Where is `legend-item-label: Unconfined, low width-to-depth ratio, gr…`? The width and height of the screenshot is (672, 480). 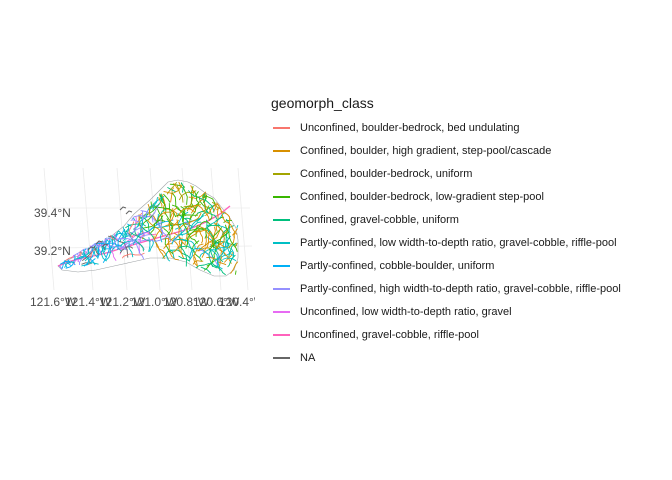 legend-item-label: Unconfined, low width-to-depth ratio, gr… is located at coordinates (406, 312).